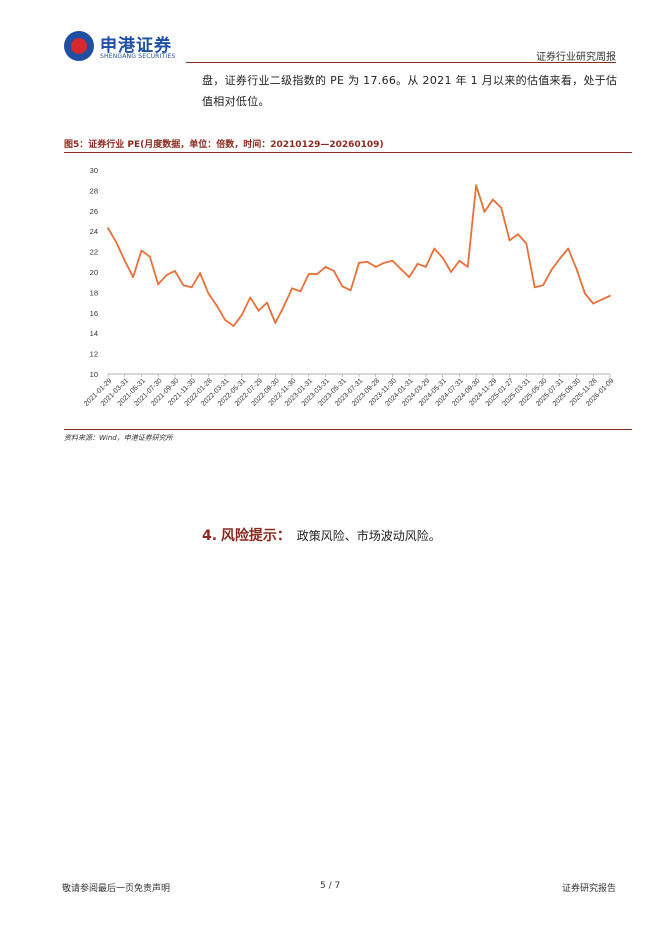 The image size is (662, 936). What do you see at coordinates (576, 57) in the screenshot?
I see `report-type: 证券行业研究周报` at bounding box center [576, 57].